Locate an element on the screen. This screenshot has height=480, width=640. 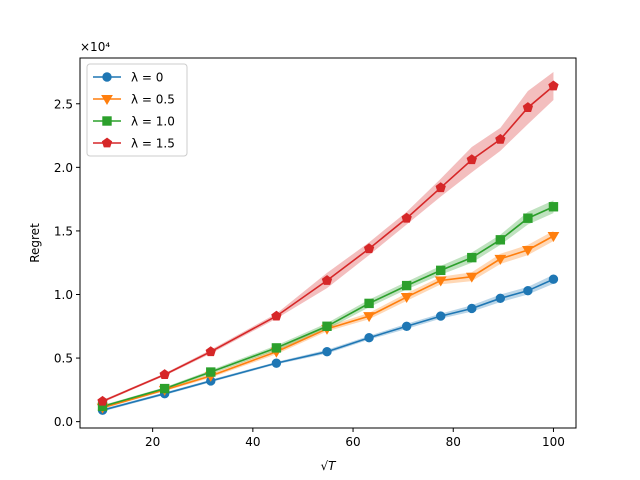
x-axis-ticks: 20 40 60 80 100 is located at coordinates (355, 438).